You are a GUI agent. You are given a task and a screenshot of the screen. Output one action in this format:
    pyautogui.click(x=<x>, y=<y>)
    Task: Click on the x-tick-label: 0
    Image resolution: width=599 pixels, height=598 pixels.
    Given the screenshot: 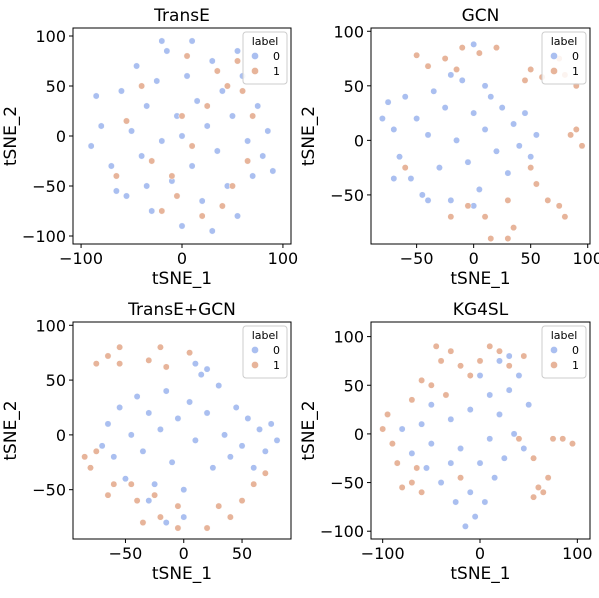 What is the action you would take?
    pyautogui.click(x=474, y=258)
    